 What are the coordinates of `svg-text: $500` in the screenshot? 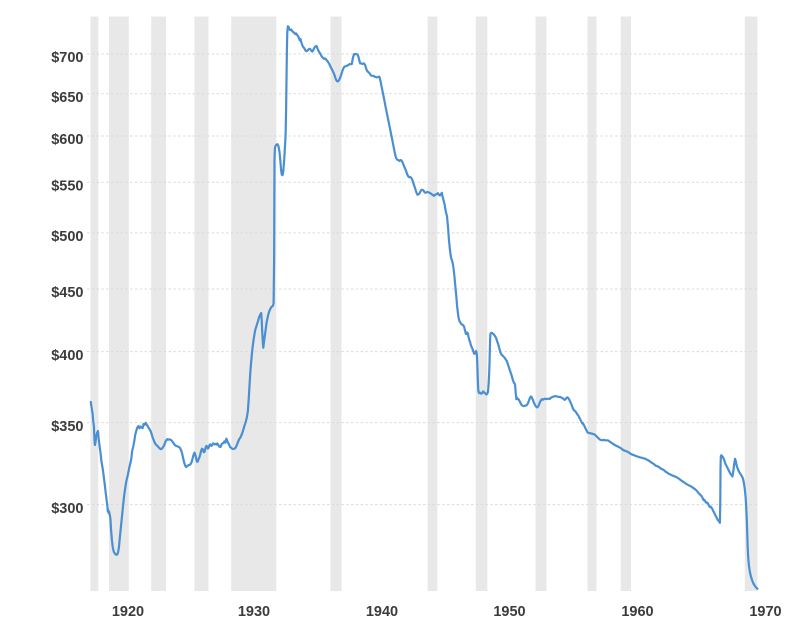 It's located at (67, 237).